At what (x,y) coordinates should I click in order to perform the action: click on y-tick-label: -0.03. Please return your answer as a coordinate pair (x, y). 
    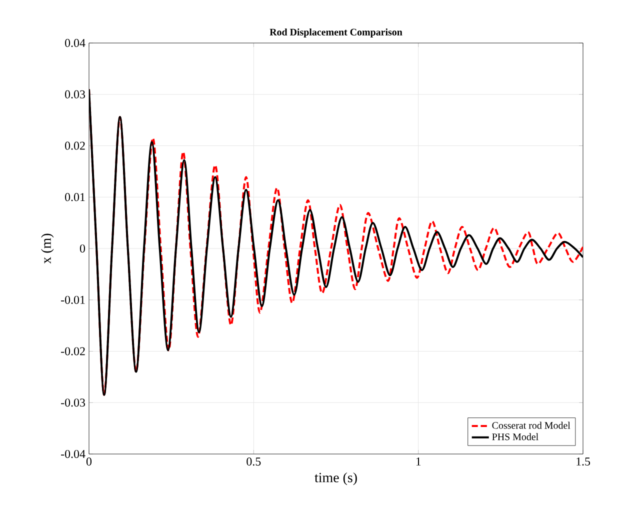
    Looking at the image, I should click on (73, 402).